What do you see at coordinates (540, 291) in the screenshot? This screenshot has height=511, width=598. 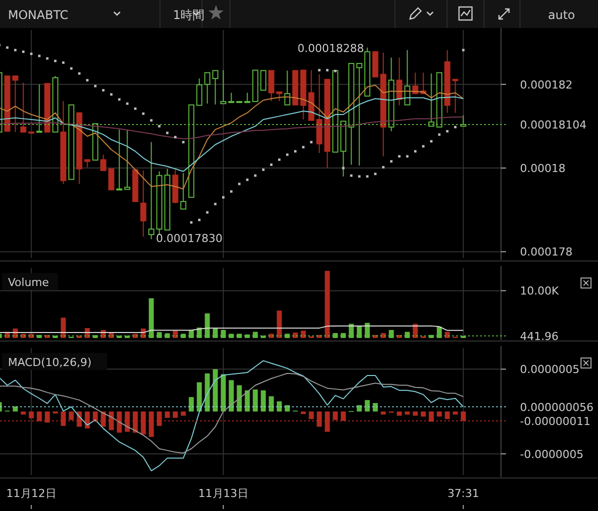 I see `y-tick-label: 10.00K` at bounding box center [540, 291].